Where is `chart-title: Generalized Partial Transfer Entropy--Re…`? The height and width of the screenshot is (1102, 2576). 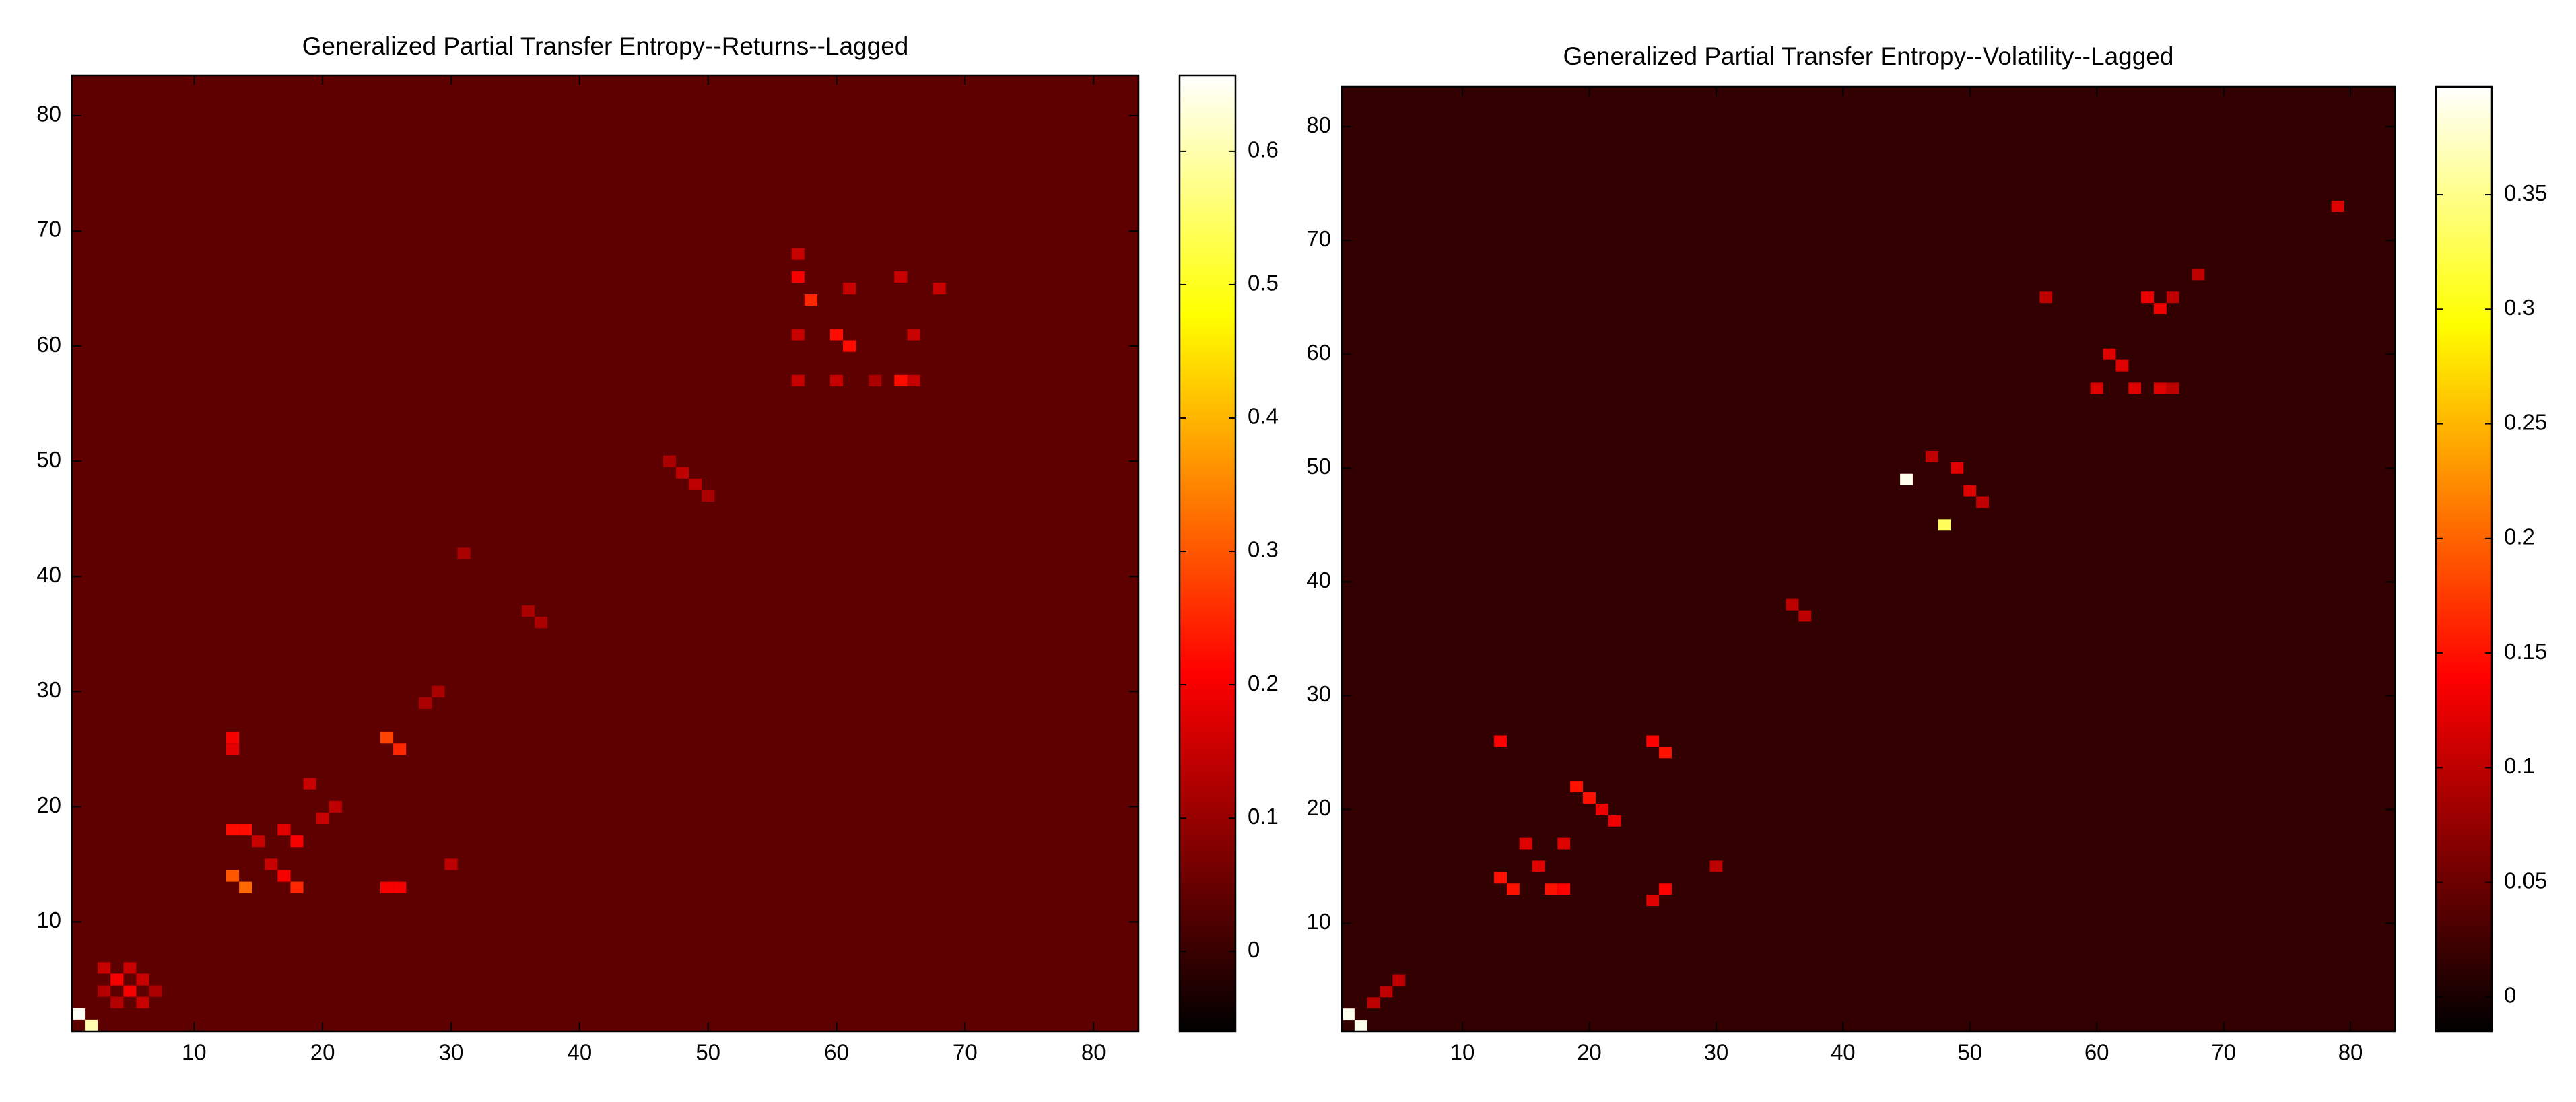 chart-title: Generalized Partial Transfer Entropy--Re… is located at coordinates (605, 46).